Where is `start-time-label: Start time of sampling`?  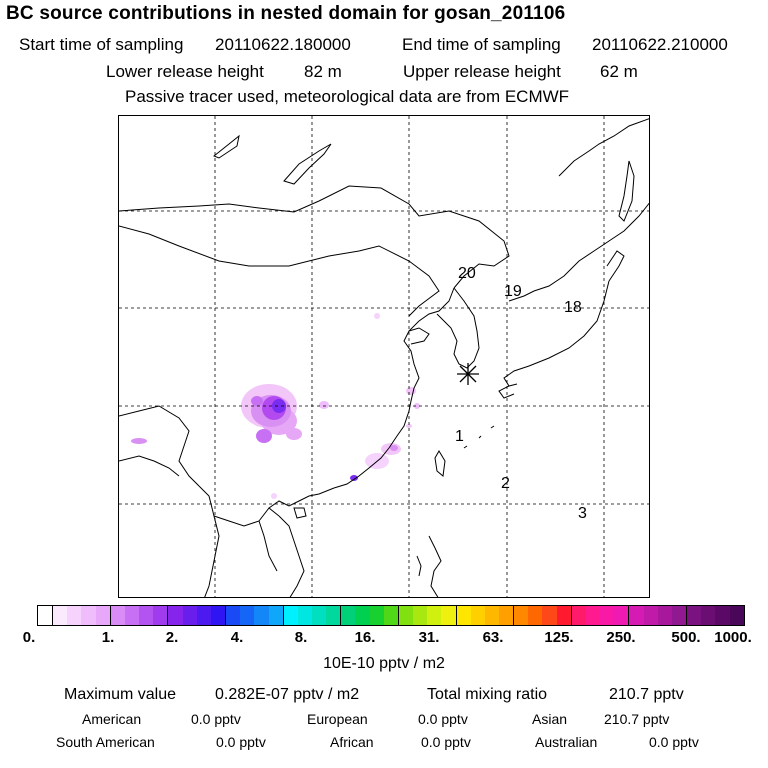
start-time-label: Start time of sampling is located at coordinates (101, 44).